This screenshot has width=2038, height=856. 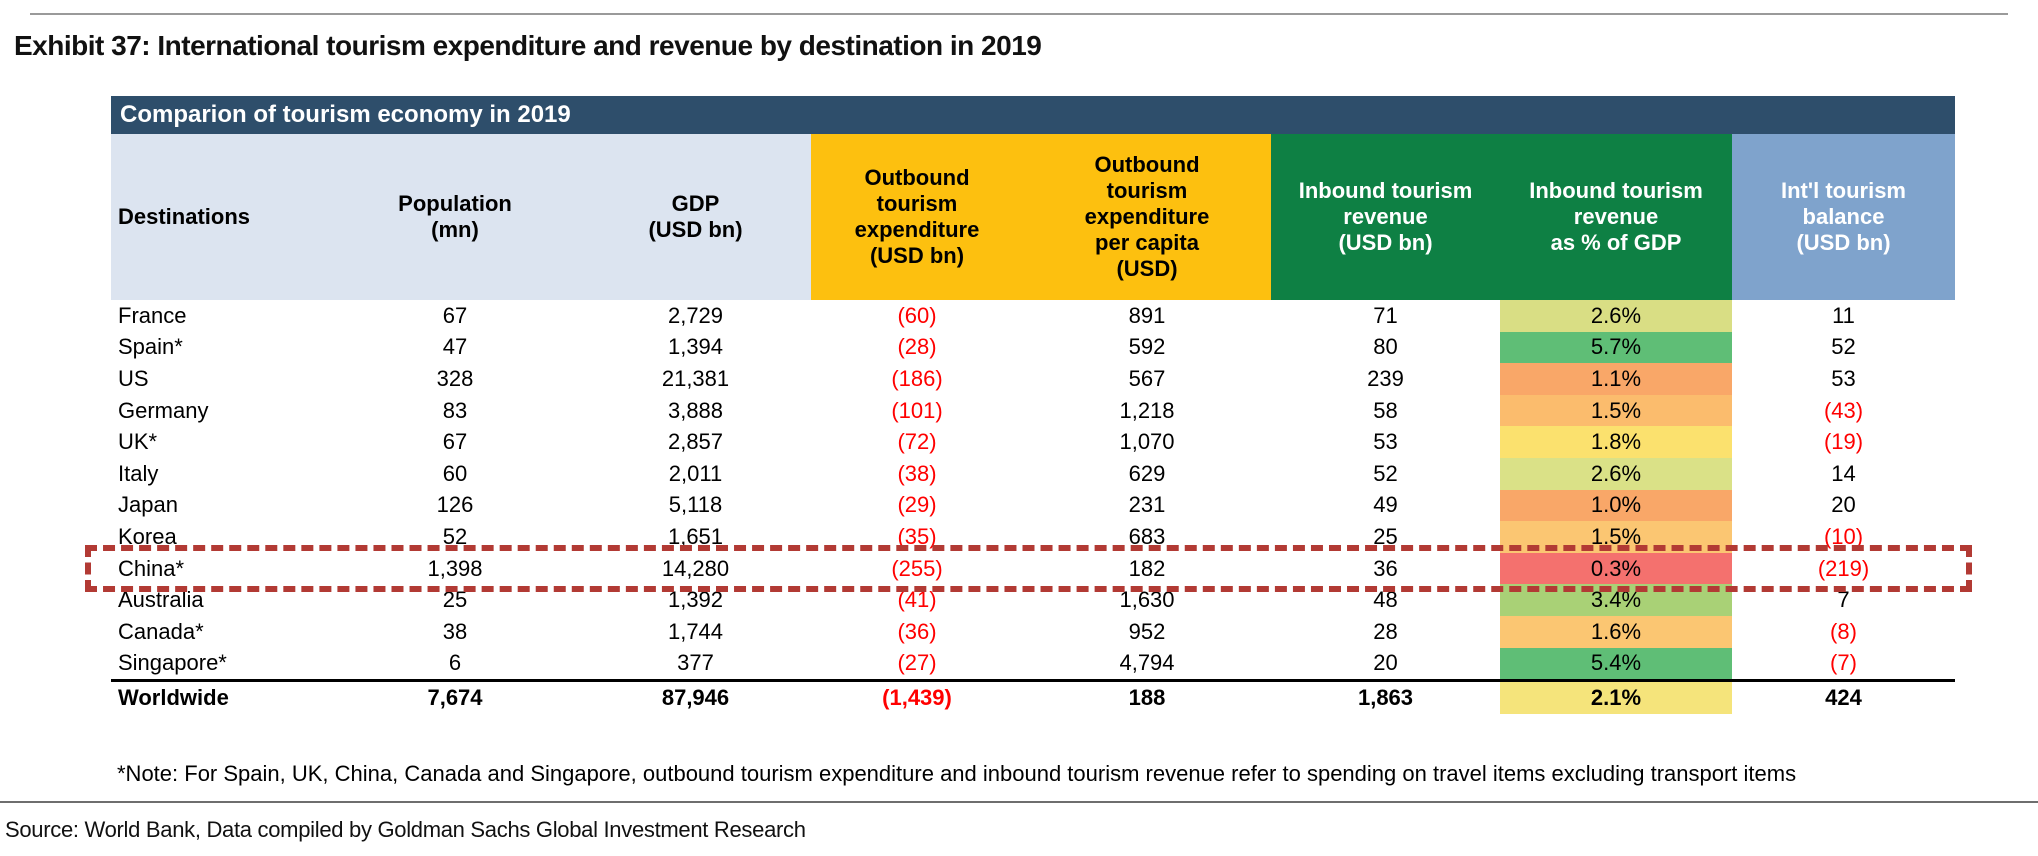 What do you see at coordinates (455, 347) in the screenshot?
I see `cell-population: 47` at bounding box center [455, 347].